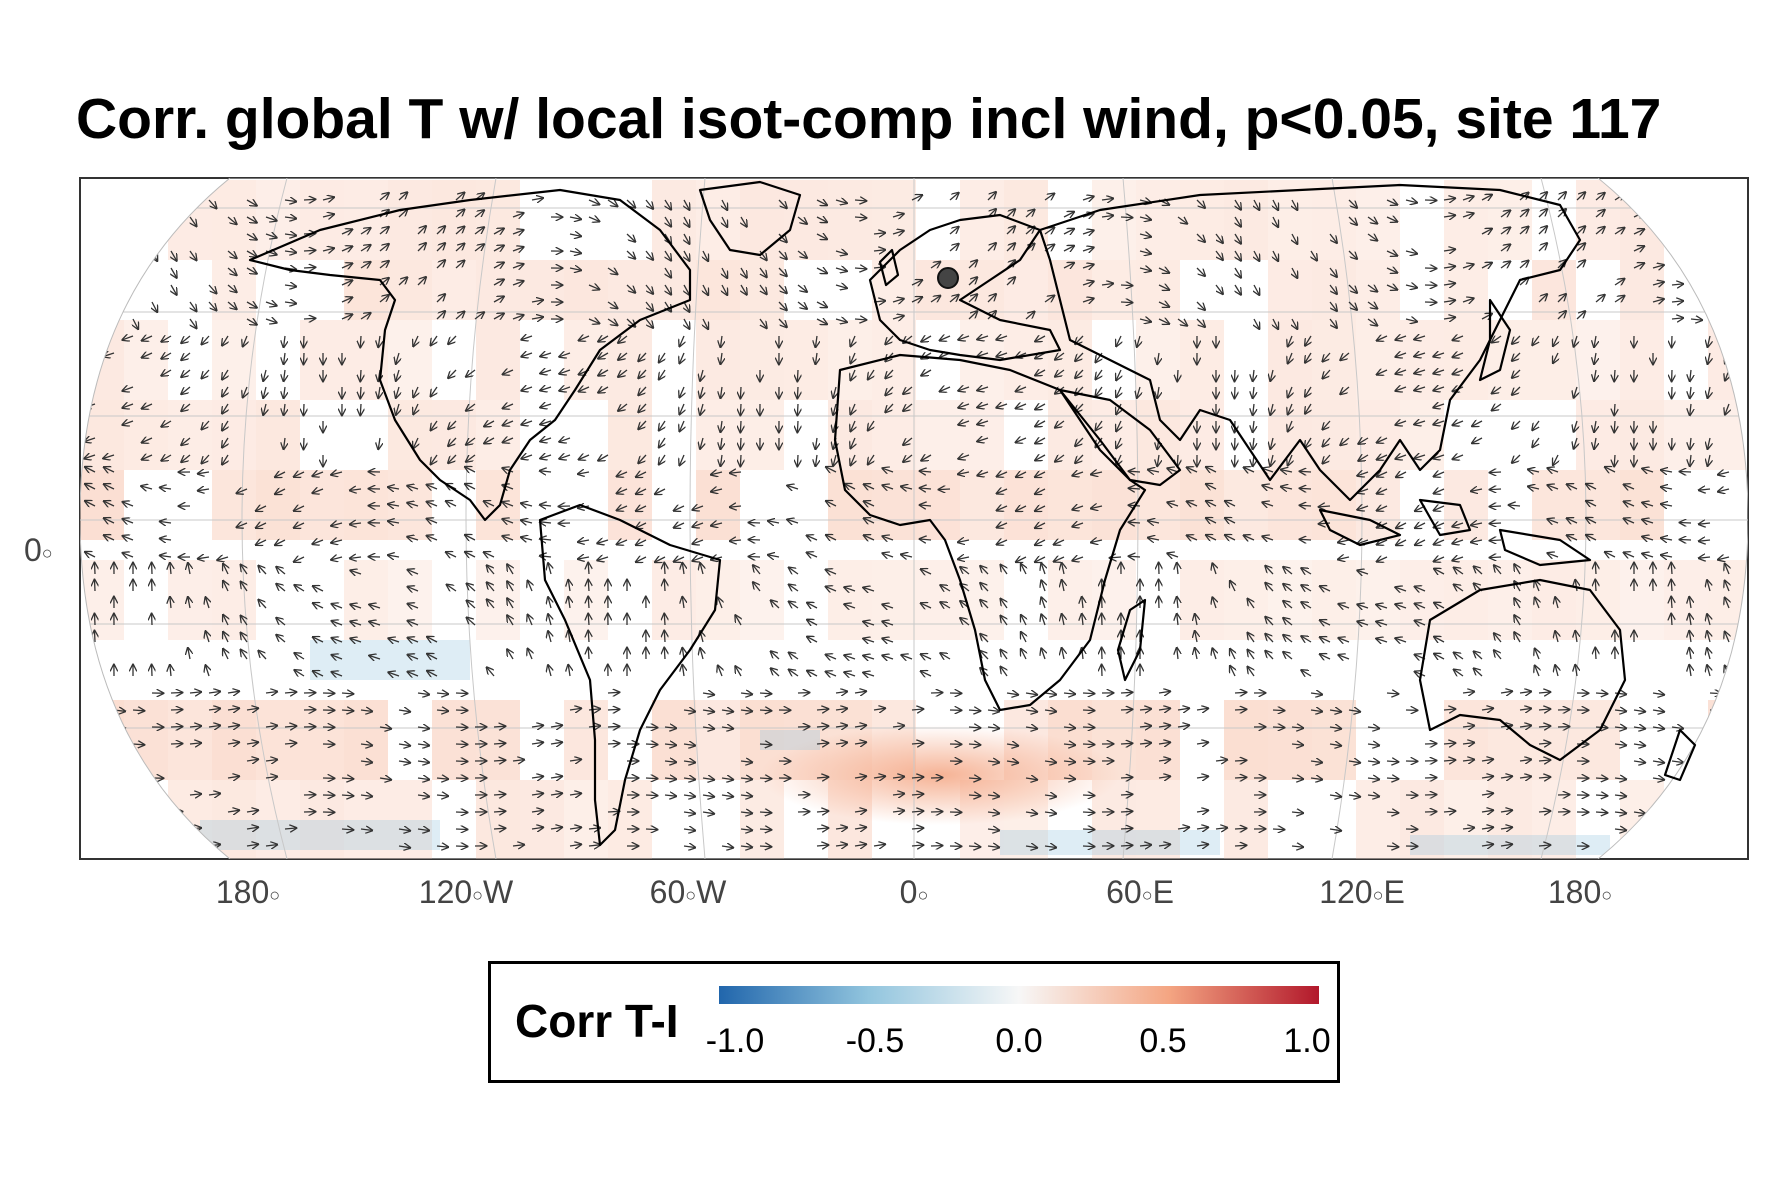 The image size is (1771, 1181). What do you see at coordinates (688, 892) in the screenshot?
I see `x-axis-label: 60○W` at bounding box center [688, 892].